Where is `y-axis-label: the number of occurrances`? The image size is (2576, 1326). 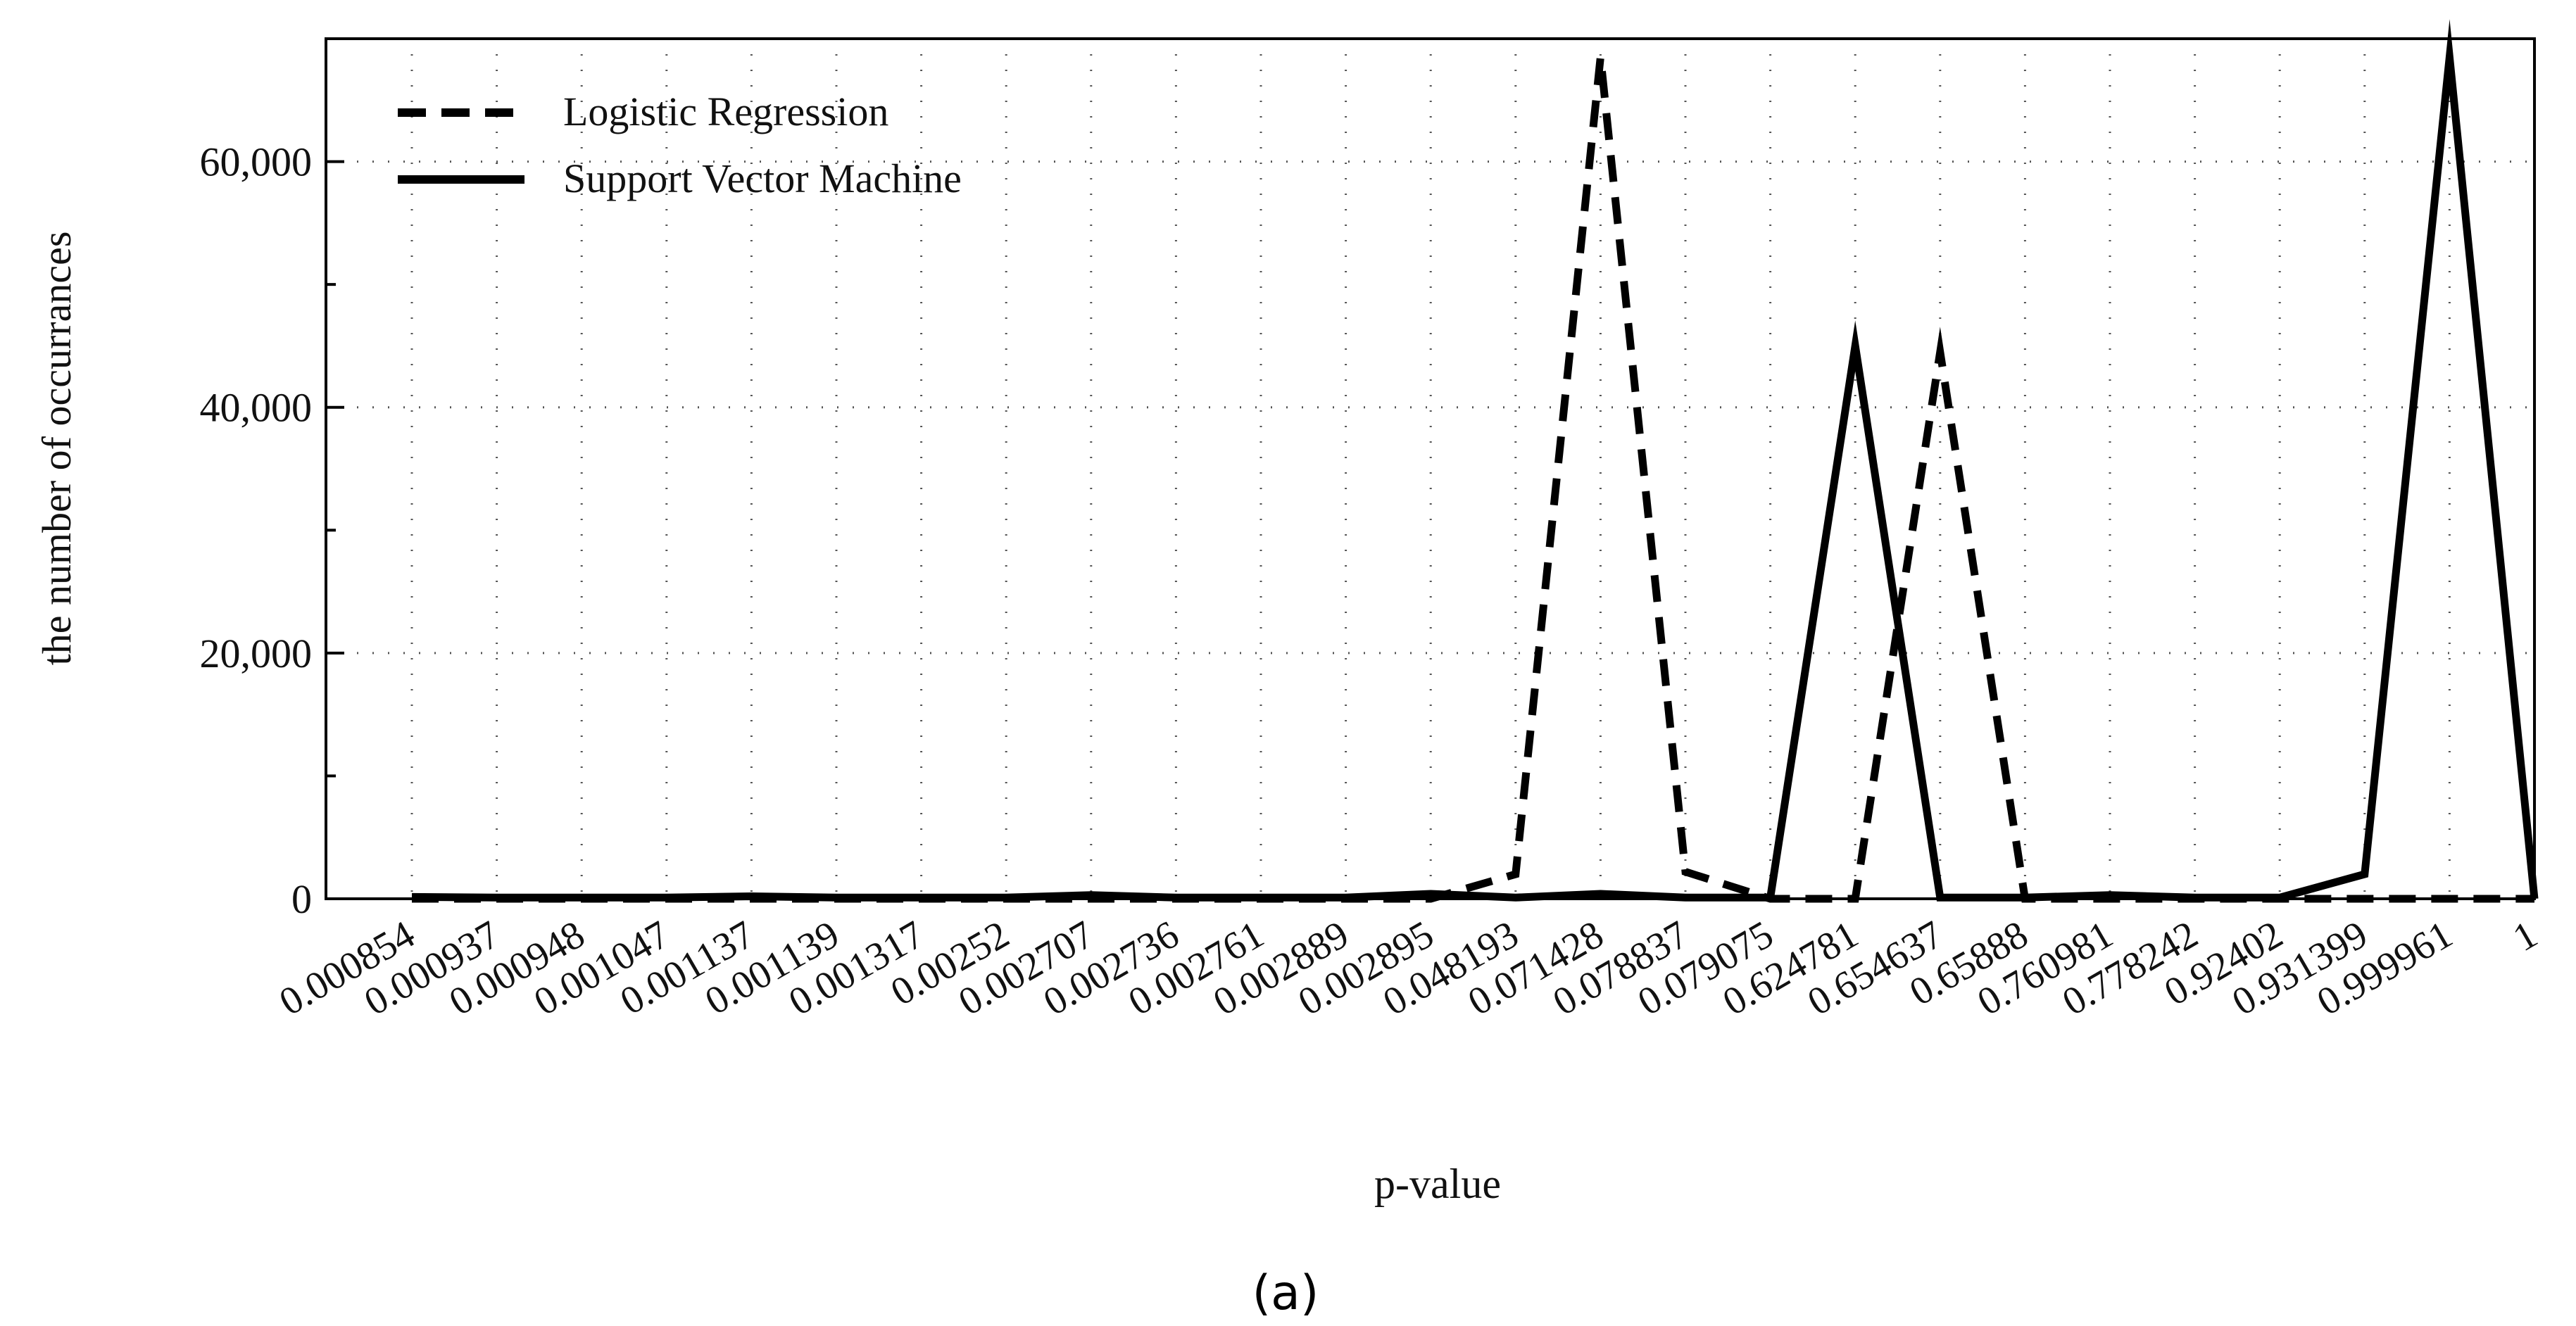
y-axis-label: the number of occurrances is located at coordinates (57, 449).